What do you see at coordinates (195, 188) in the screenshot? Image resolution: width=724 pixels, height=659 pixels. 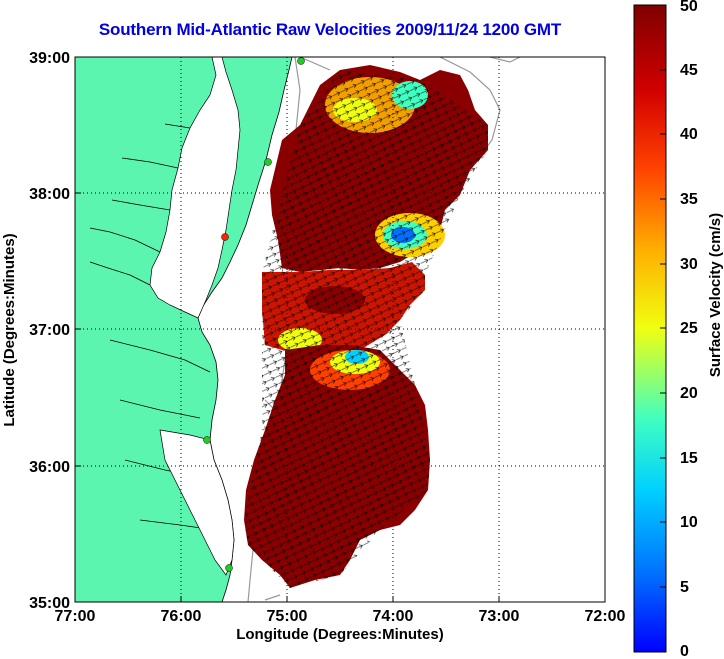 I see `chesapeake-bay` at bounding box center [195, 188].